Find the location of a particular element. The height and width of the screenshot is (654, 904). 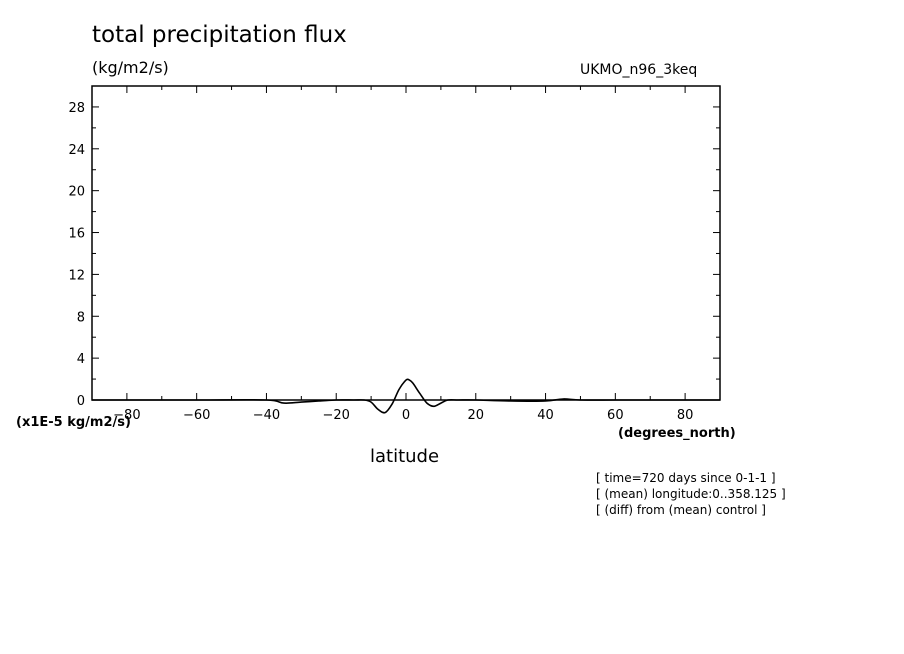

scale-label: (x1E-5 kg/m2/s) is located at coordinates (73, 422).